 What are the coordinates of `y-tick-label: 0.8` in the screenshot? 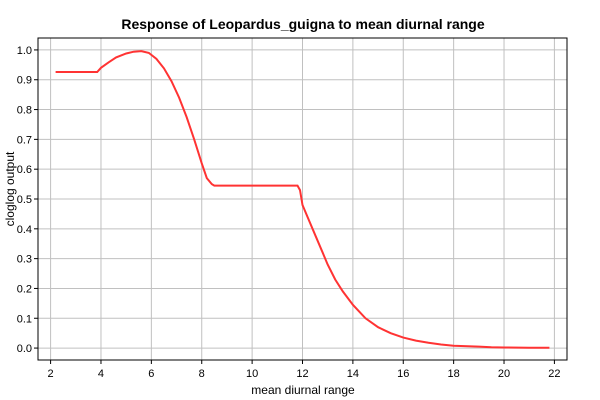 It's located at (24, 111).